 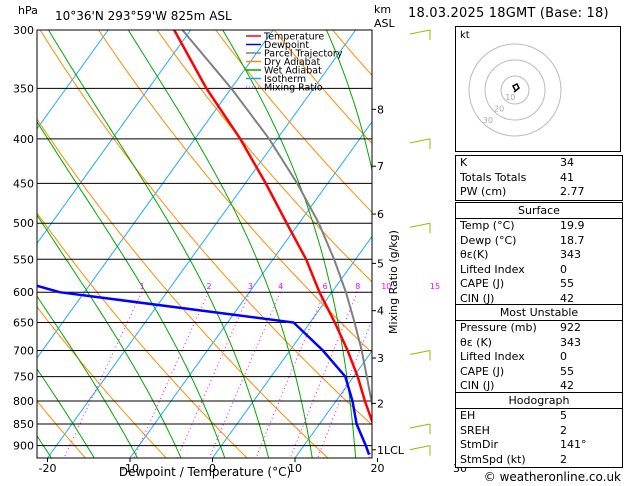 What do you see at coordinates (286, 45) in the screenshot?
I see `legend-label: Dewpoint` at bounding box center [286, 45].